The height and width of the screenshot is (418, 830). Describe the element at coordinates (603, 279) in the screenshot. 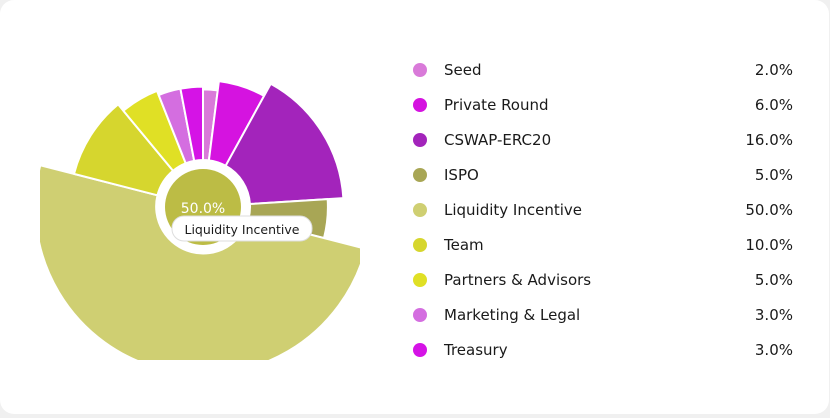

I see `legend-item-partners-advisors: Partners & Advisors 5.0%` at that location.